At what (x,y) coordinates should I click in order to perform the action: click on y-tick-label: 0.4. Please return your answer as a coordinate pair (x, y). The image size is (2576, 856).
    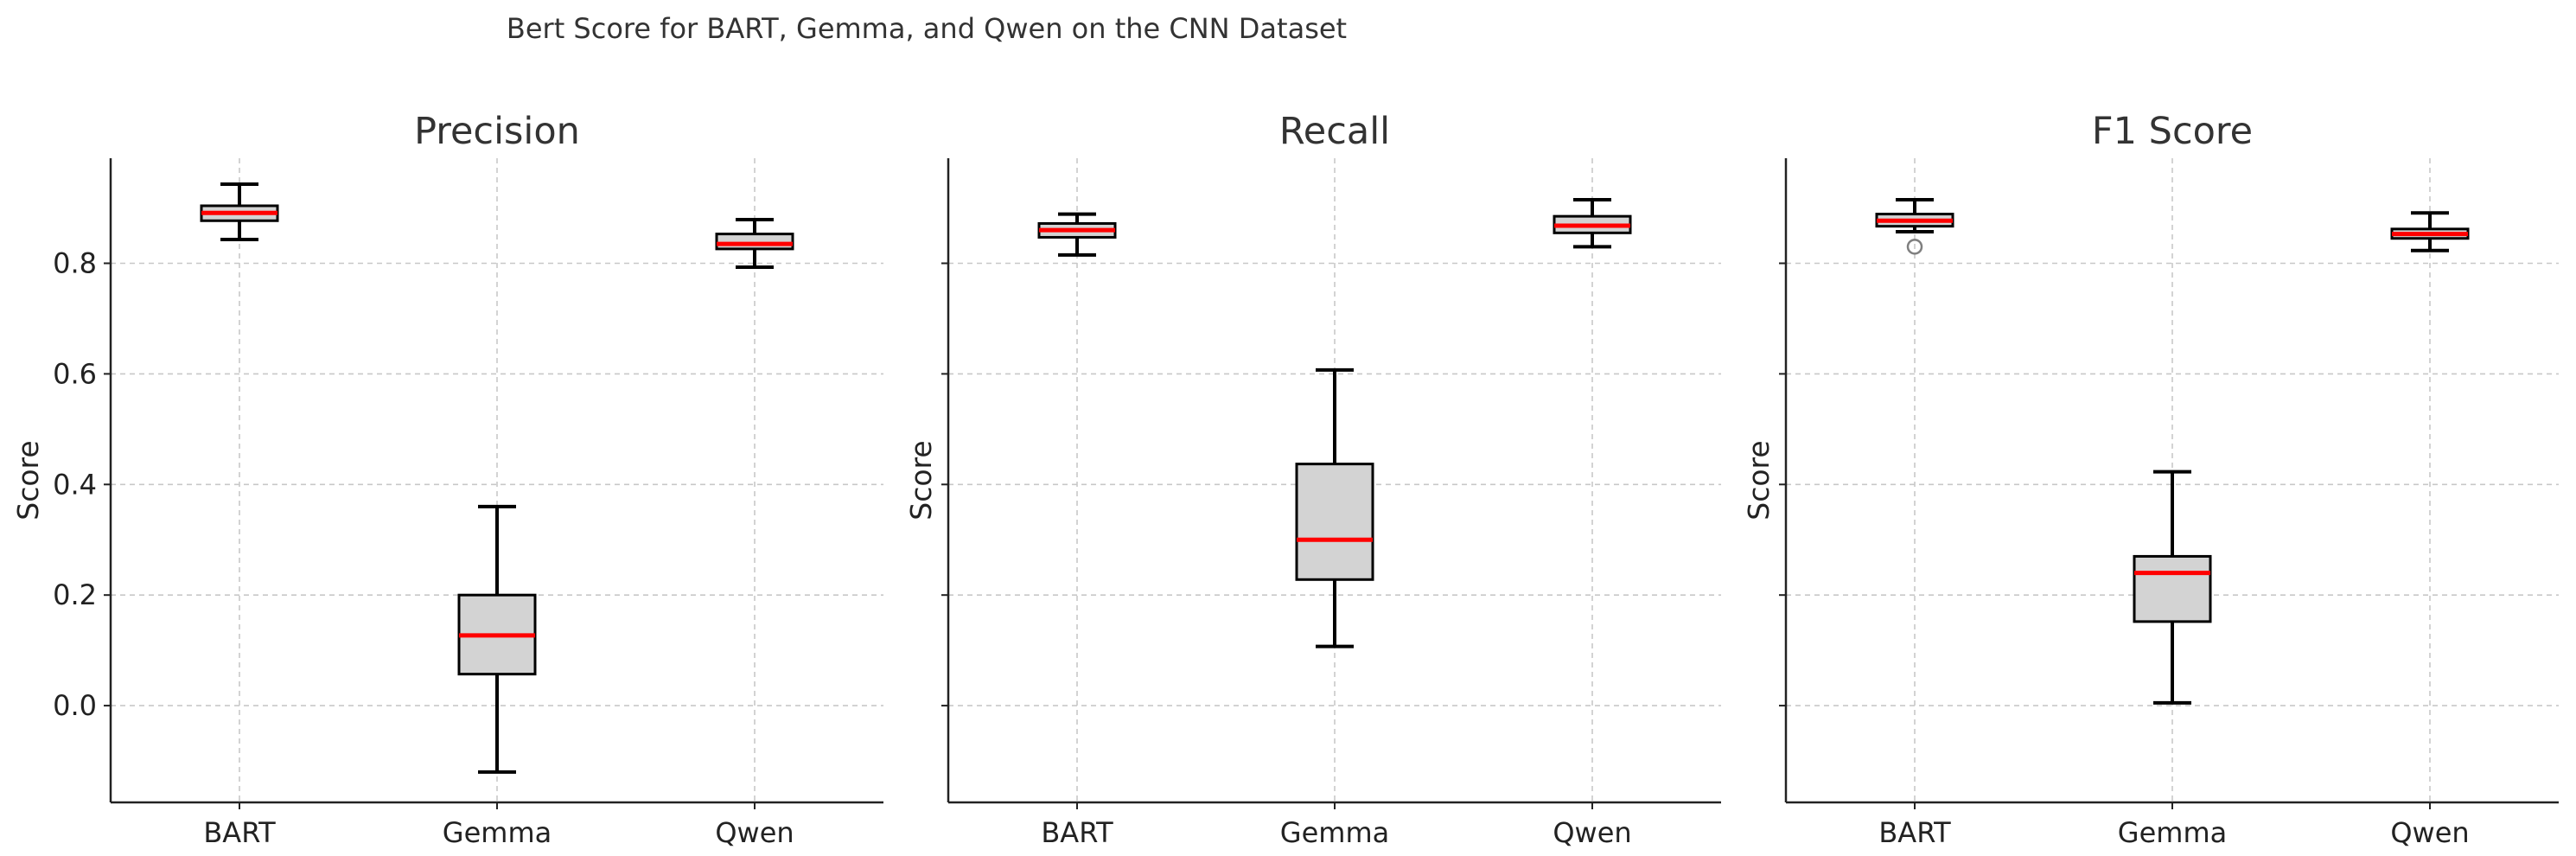
    Looking at the image, I should click on (75, 484).